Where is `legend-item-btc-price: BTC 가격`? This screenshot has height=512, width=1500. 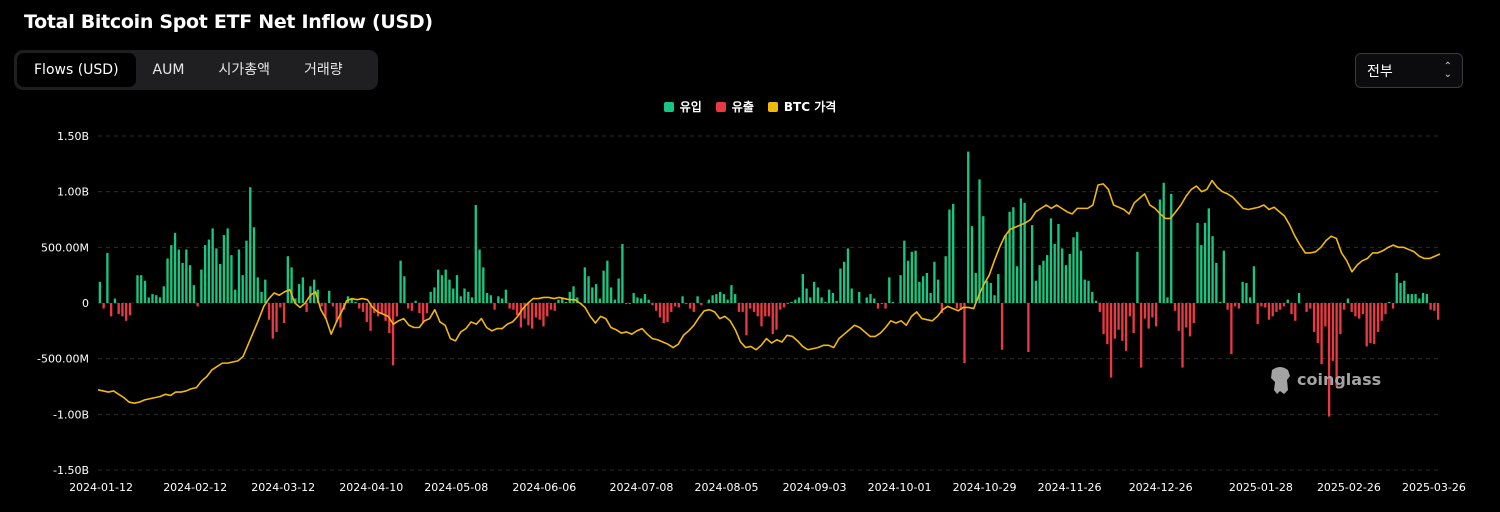
legend-item-btc-price: BTC 가격 is located at coordinates (801, 106).